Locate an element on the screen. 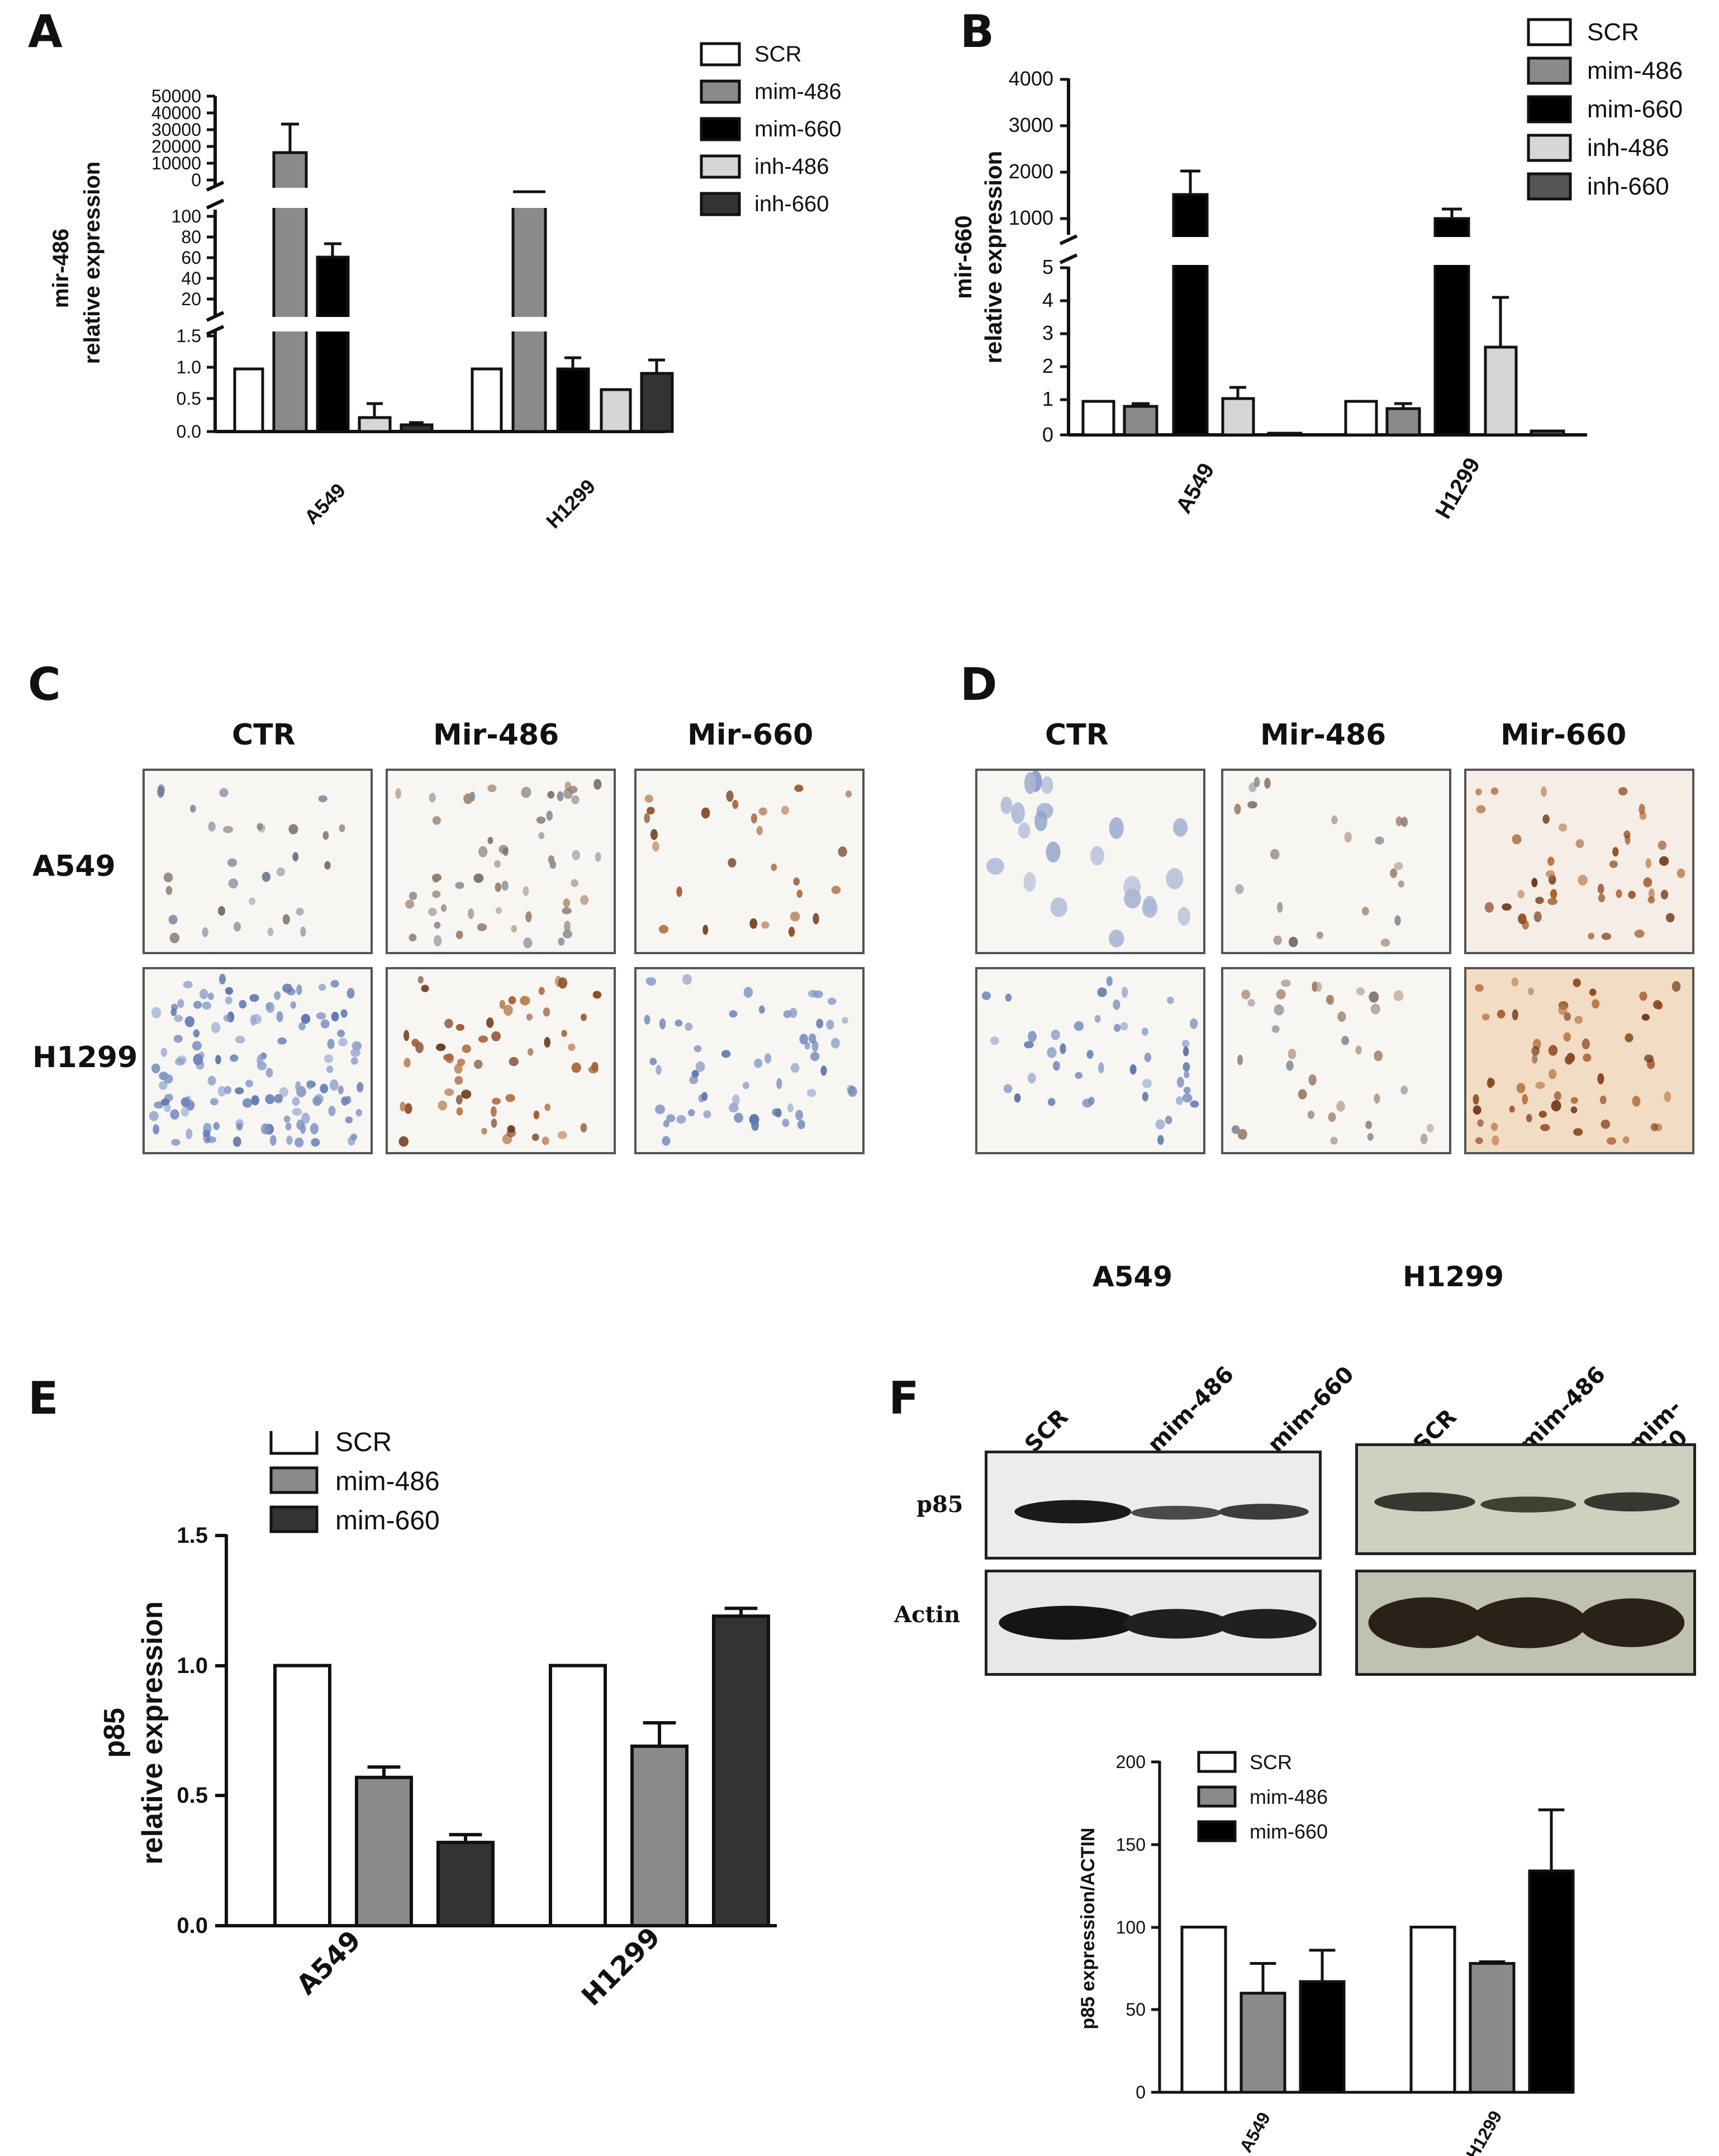 The image size is (1719, 2156). panel-letter-c: C is located at coordinates (44, 684).